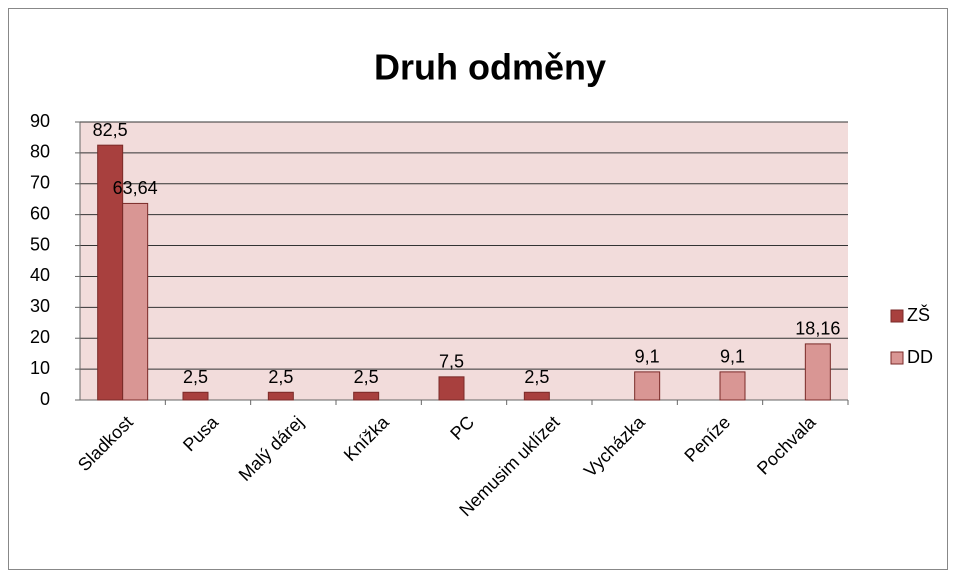 The width and height of the screenshot is (956, 578). Describe the element at coordinates (40, 244) in the screenshot. I see `y-tick-label: 50` at that location.